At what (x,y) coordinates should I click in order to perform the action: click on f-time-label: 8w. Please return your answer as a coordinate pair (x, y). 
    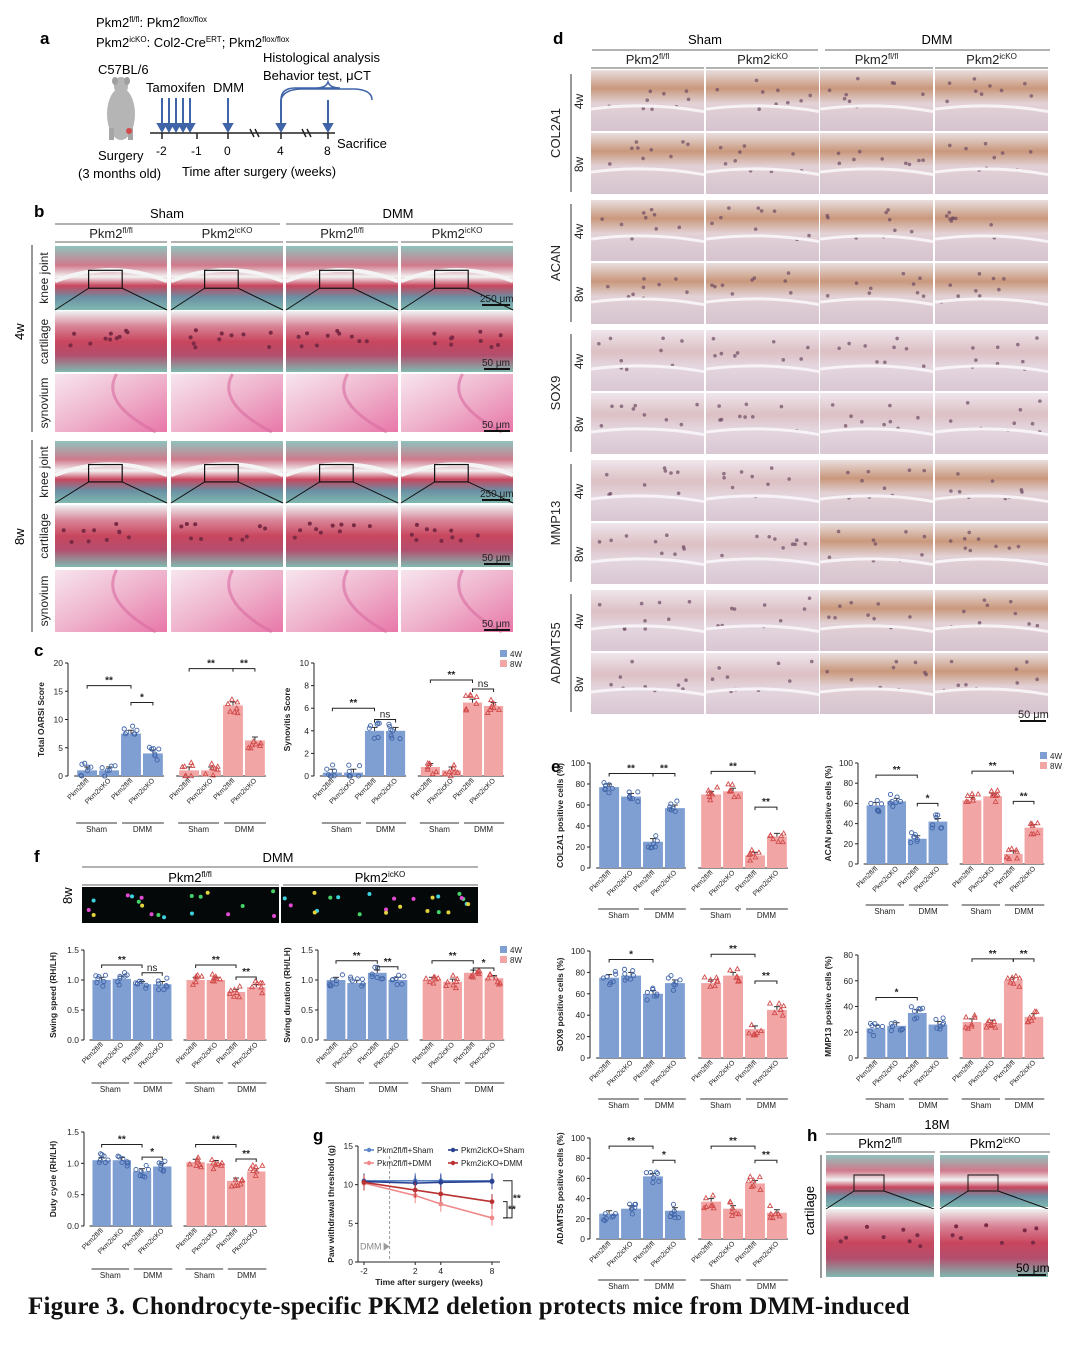
    Looking at the image, I should click on (67, 895).